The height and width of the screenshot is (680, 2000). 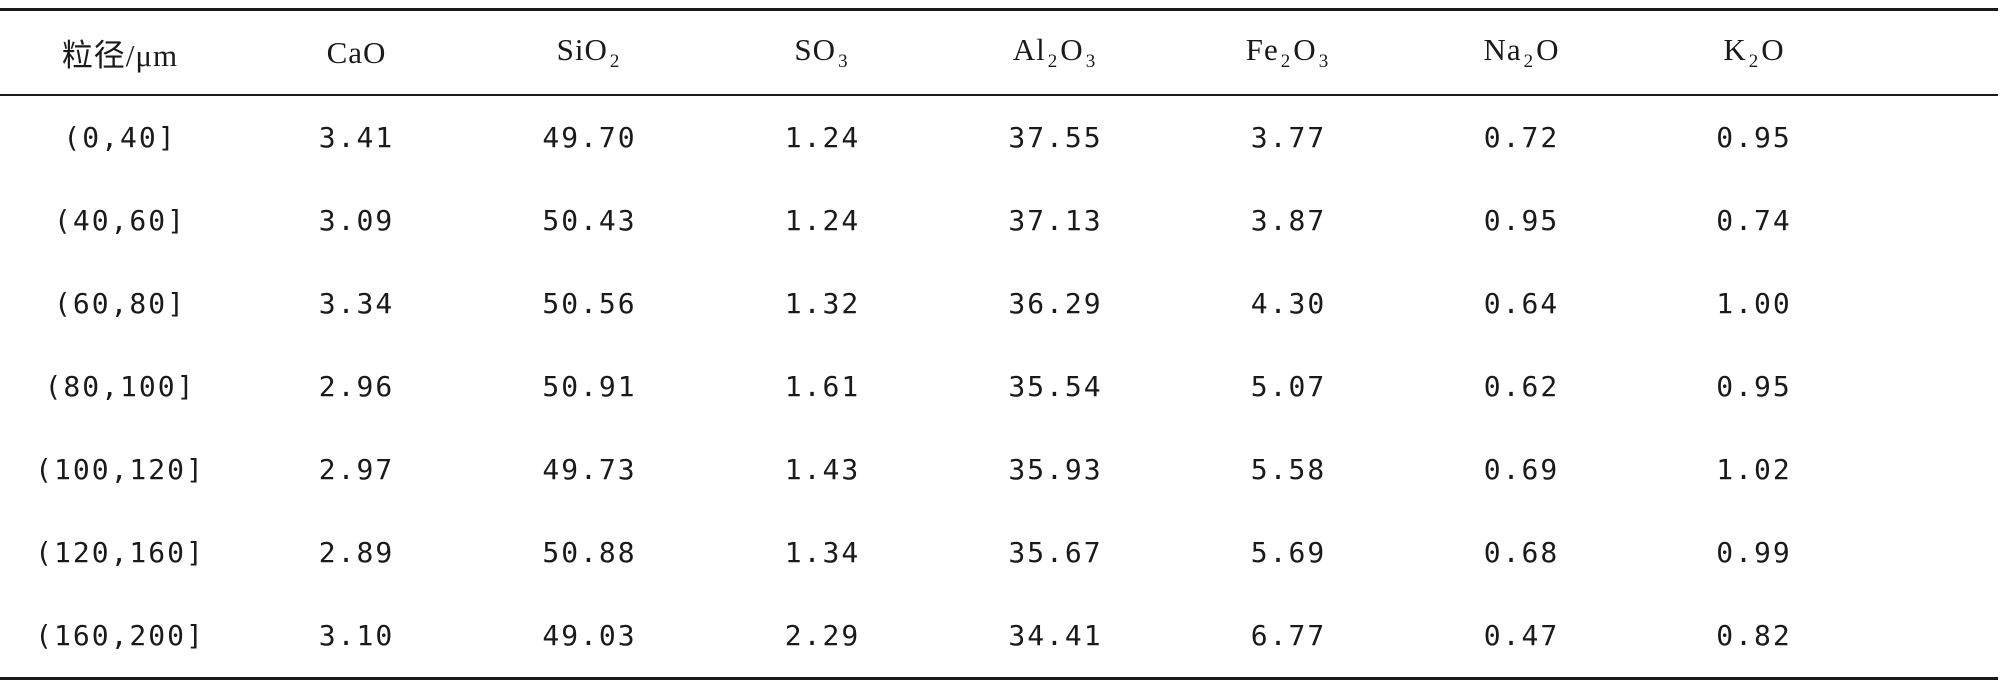 What do you see at coordinates (356, 469) in the screenshot?
I see `cell-cao: 2.97` at bounding box center [356, 469].